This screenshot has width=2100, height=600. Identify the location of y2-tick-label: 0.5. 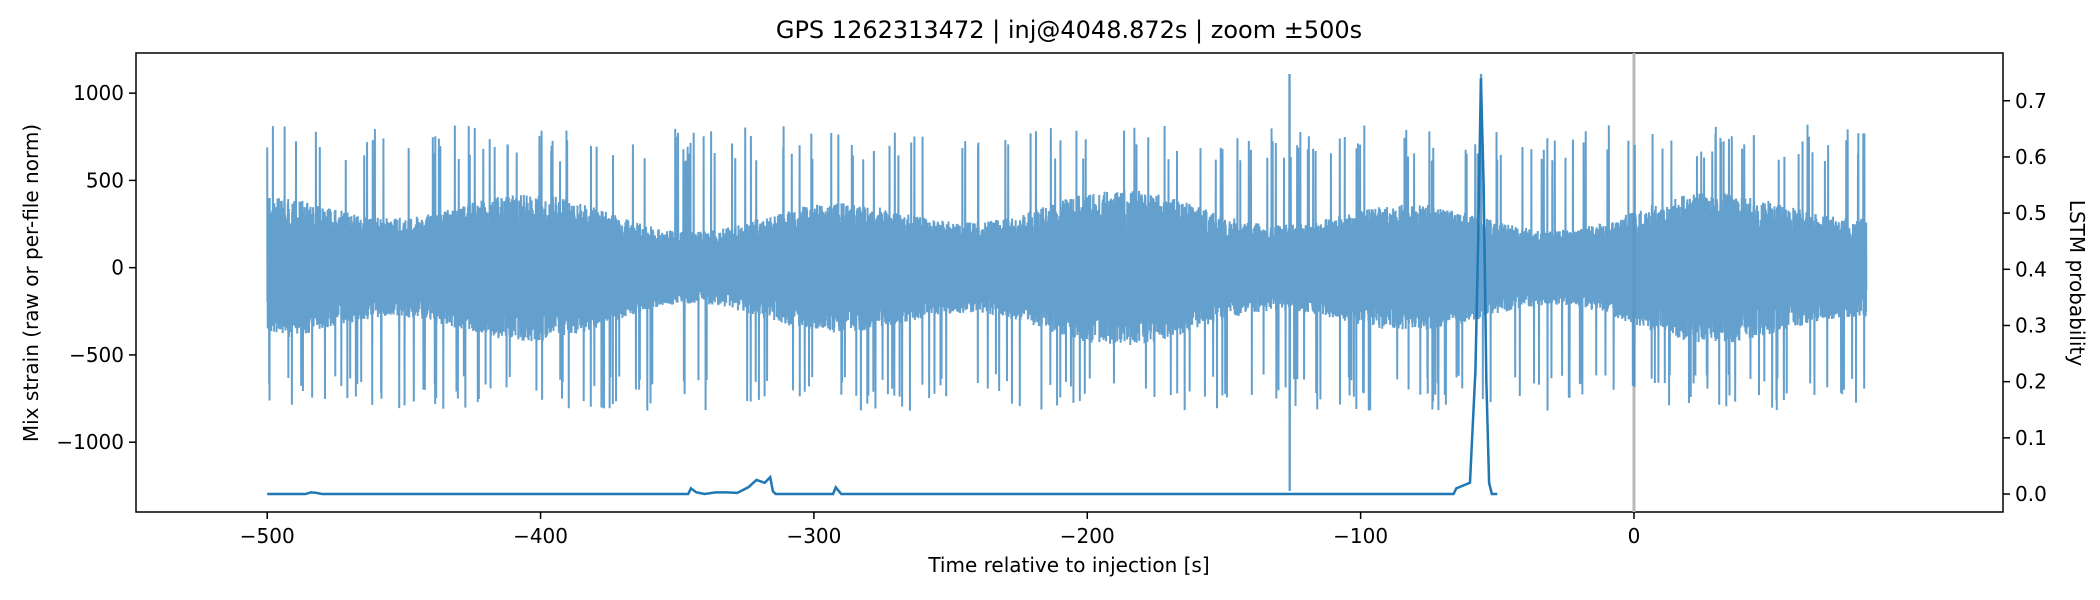
(2031, 213).